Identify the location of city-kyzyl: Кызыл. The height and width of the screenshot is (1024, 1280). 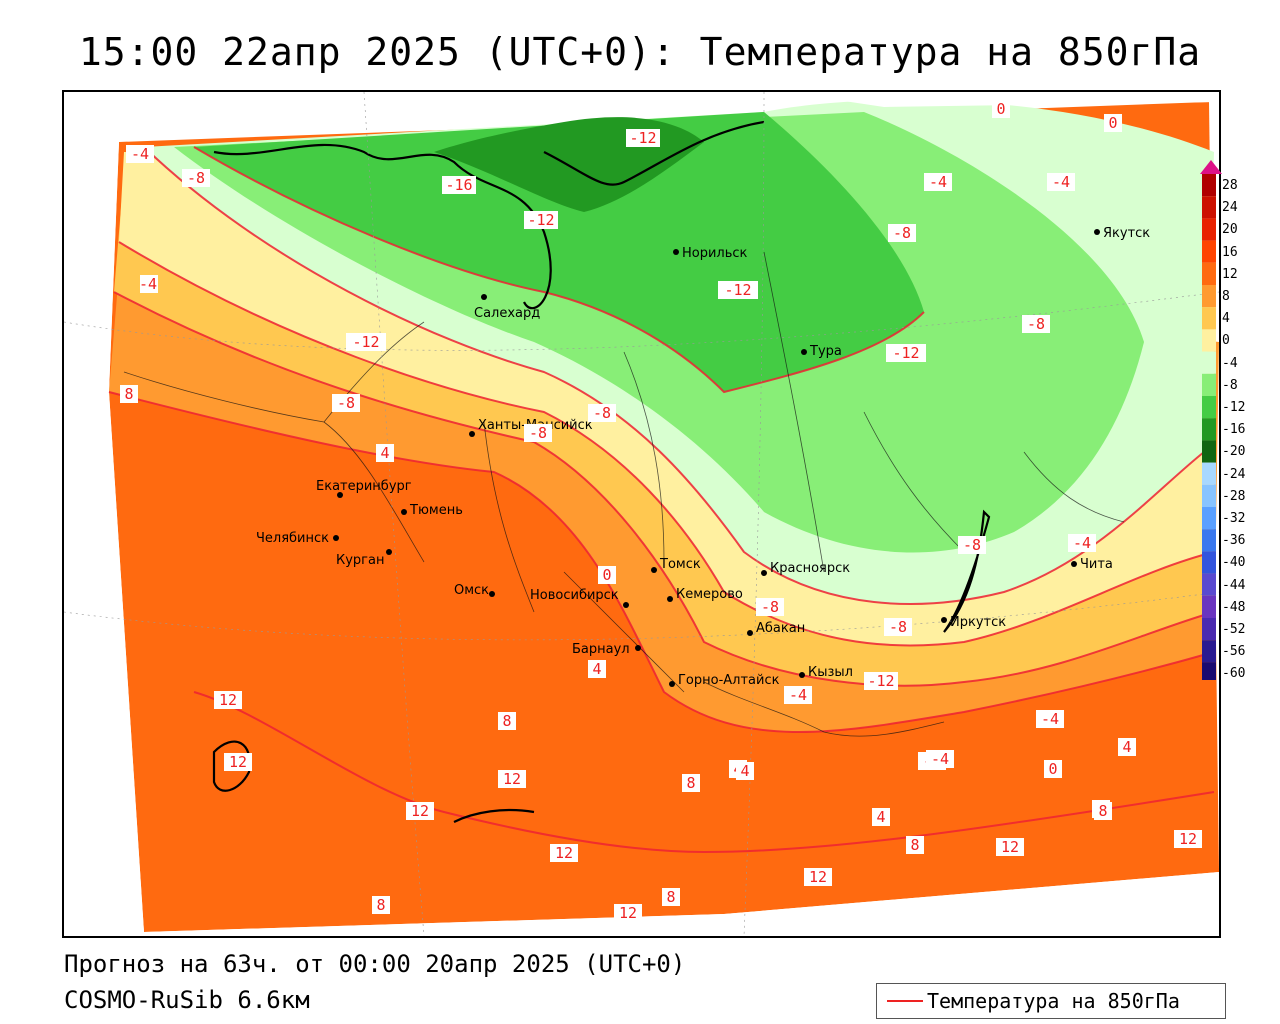
(826, 672).